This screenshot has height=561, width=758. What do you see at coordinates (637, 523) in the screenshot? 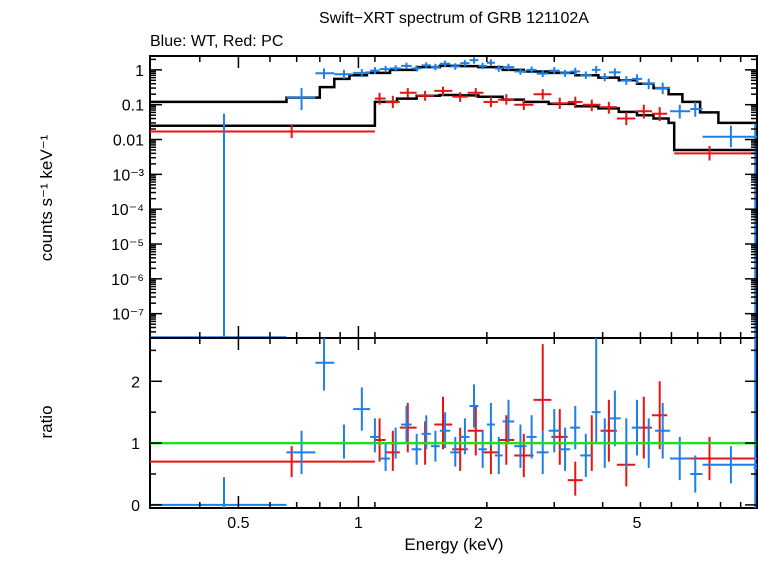
I see `x-tick-label: 5` at bounding box center [637, 523].